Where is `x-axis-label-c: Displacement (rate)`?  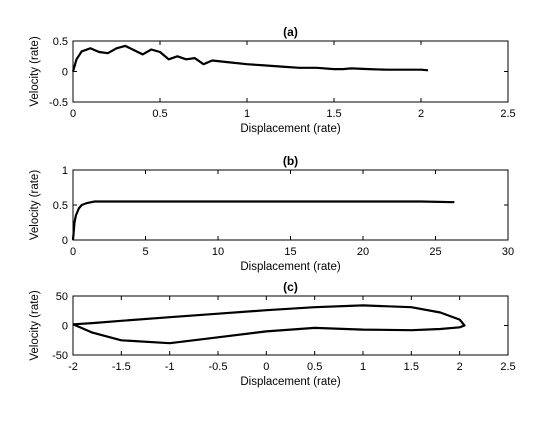 x-axis-label-c: Displacement (rate) is located at coordinates (290, 382).